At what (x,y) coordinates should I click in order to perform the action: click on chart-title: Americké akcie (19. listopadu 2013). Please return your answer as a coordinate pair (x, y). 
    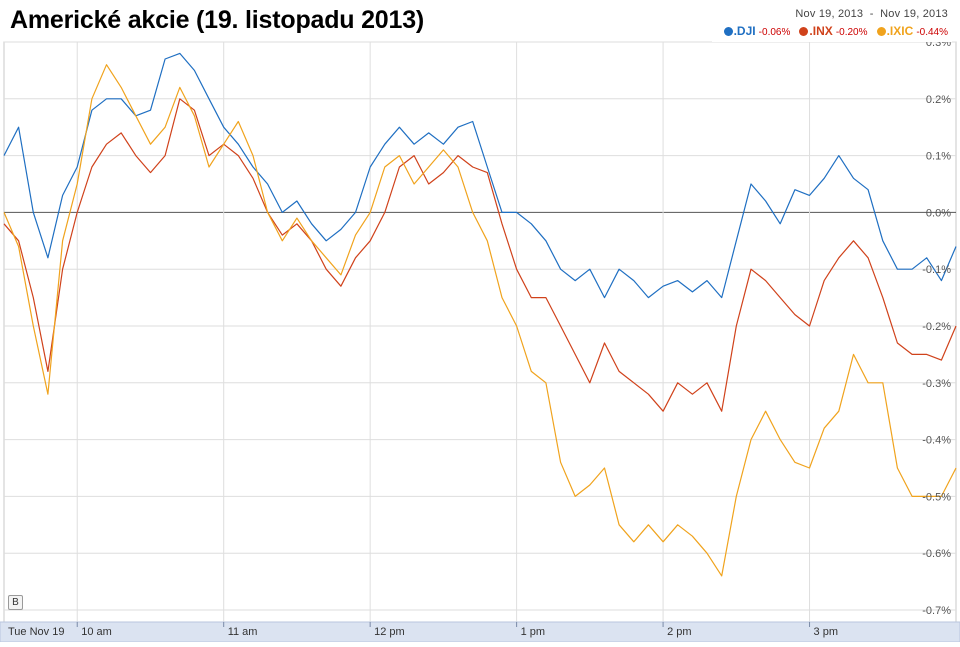
    Looking at the image, I should click on (217, 20).